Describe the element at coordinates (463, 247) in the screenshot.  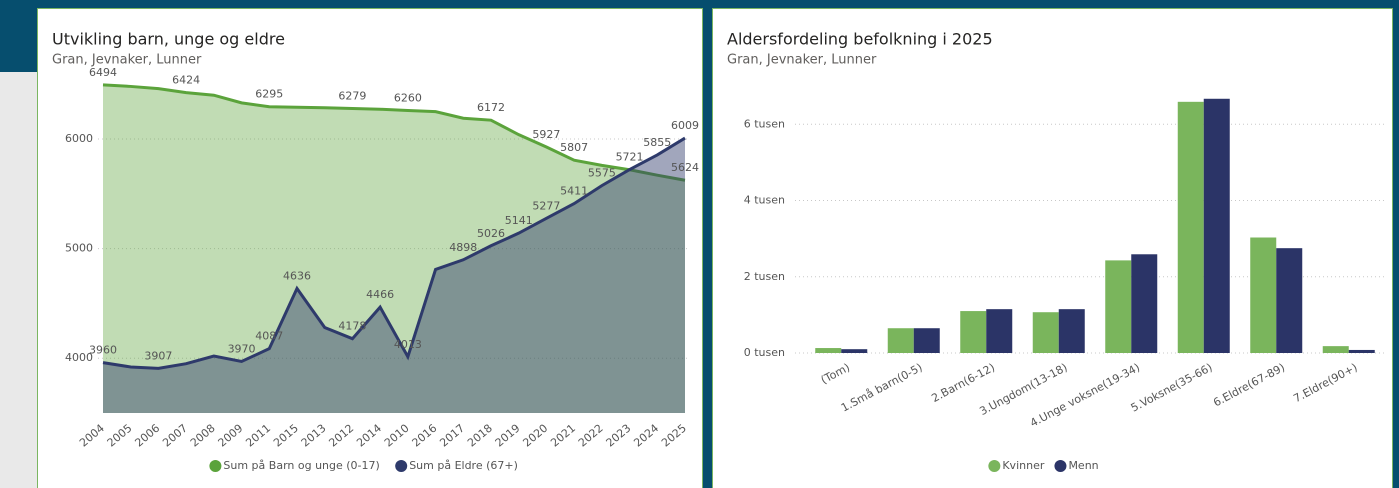
I see `data-label: 4898` at that location.